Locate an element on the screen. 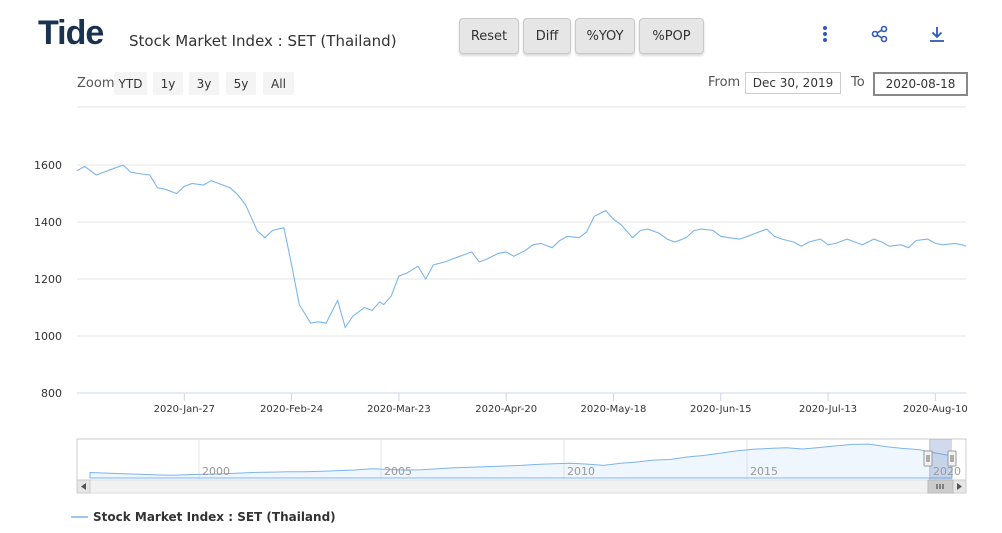 The height and width of the screenshot is (533, 1002). y-tick-label: 800 is located at coordinates (51, 393).